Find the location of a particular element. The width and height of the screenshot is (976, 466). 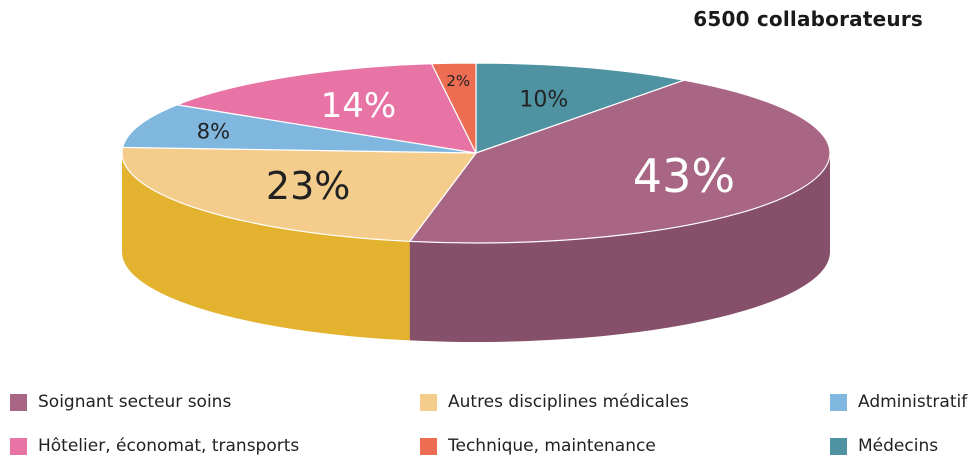

legend-item: Soignant secteur soins is located at coordinates (120, 402).